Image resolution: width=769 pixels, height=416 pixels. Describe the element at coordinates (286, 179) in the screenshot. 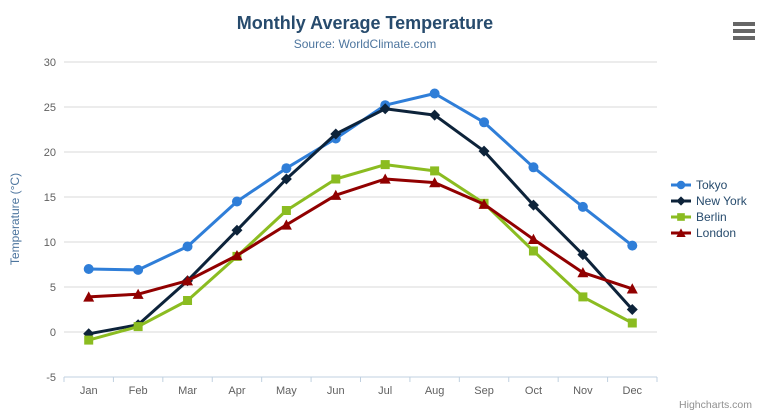

I see `data-point-new-york-May` at that location.